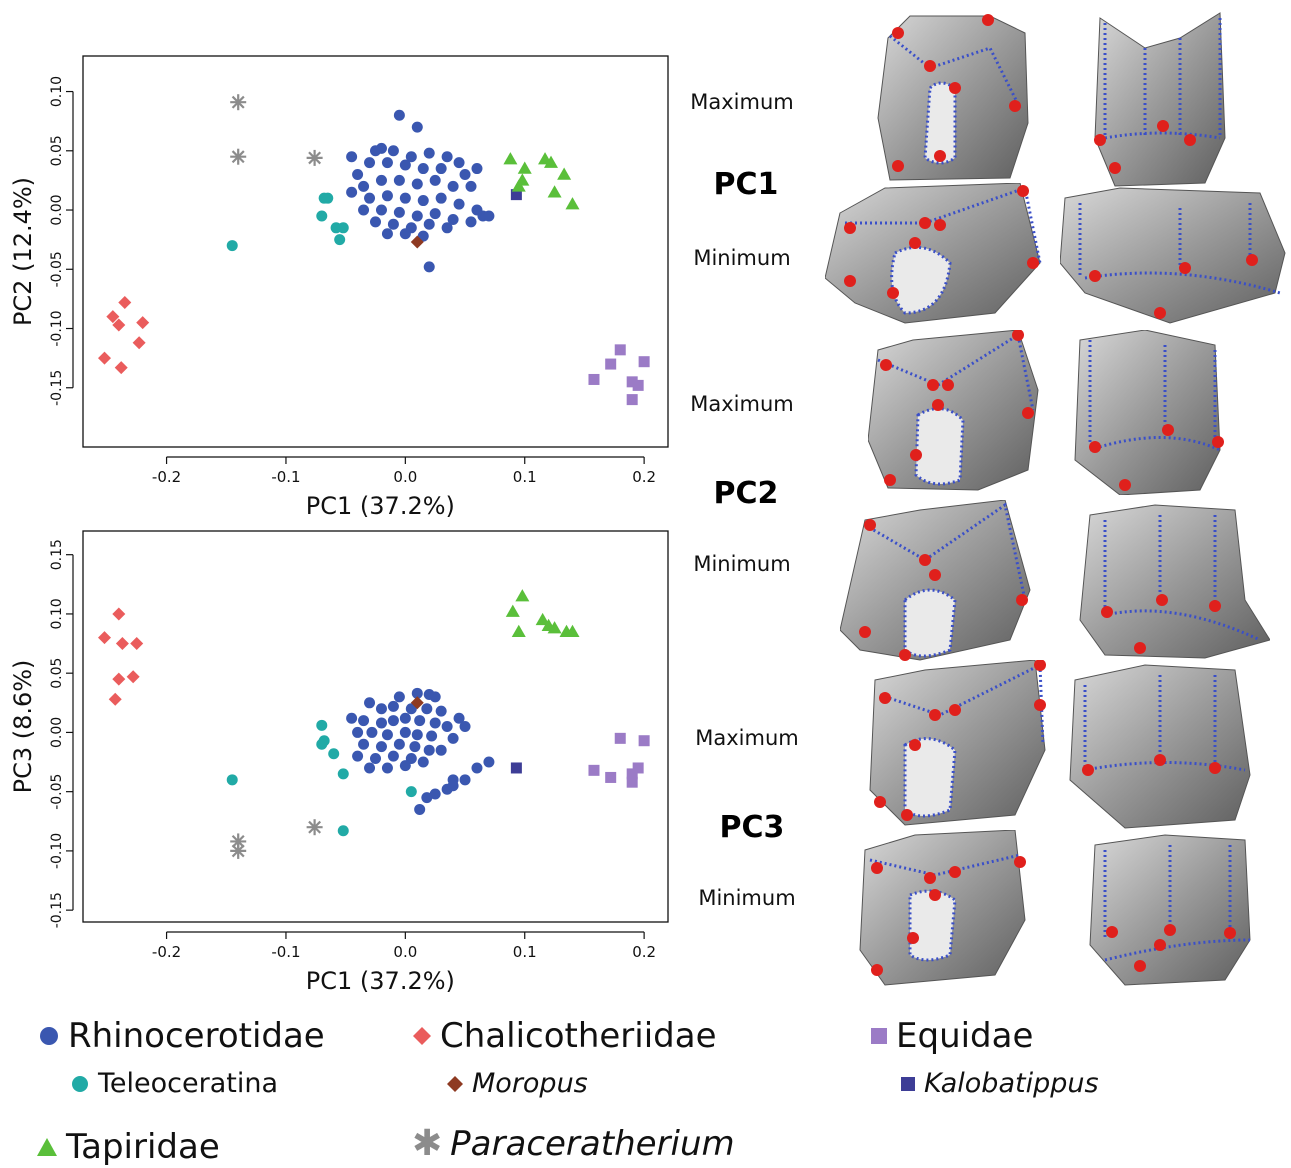 Image resolution: width=1291 pixels, height=1168 pixels. What do you see at coordinates (285, 952) in the screenshot?
I see `x-tick-label: -0.1` at bounding box center [285, 952].